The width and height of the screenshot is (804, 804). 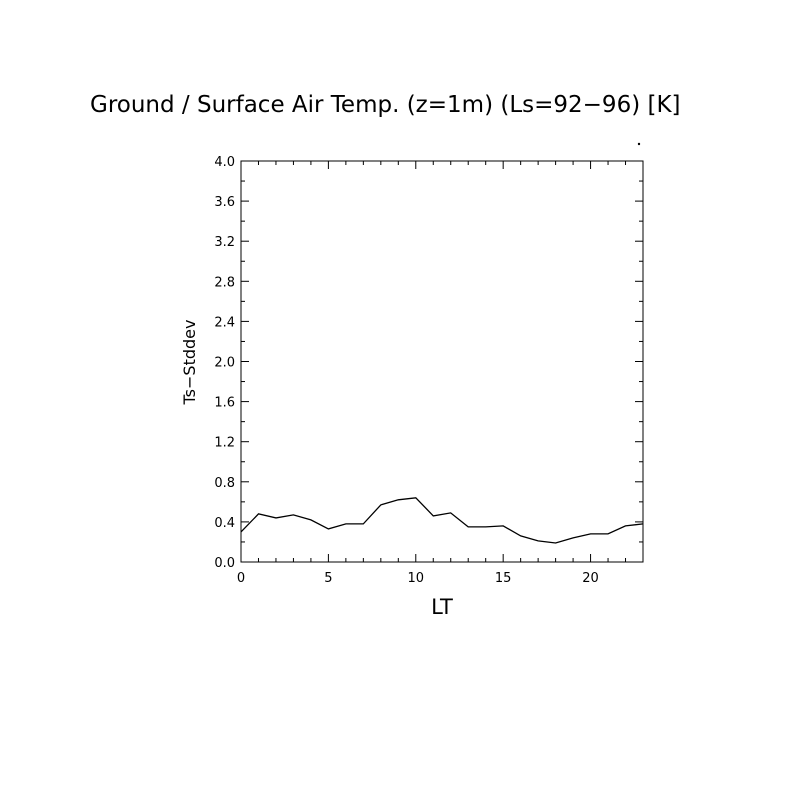 I want to click on y-tick-label: 2.8, so click(x=224, y=282).